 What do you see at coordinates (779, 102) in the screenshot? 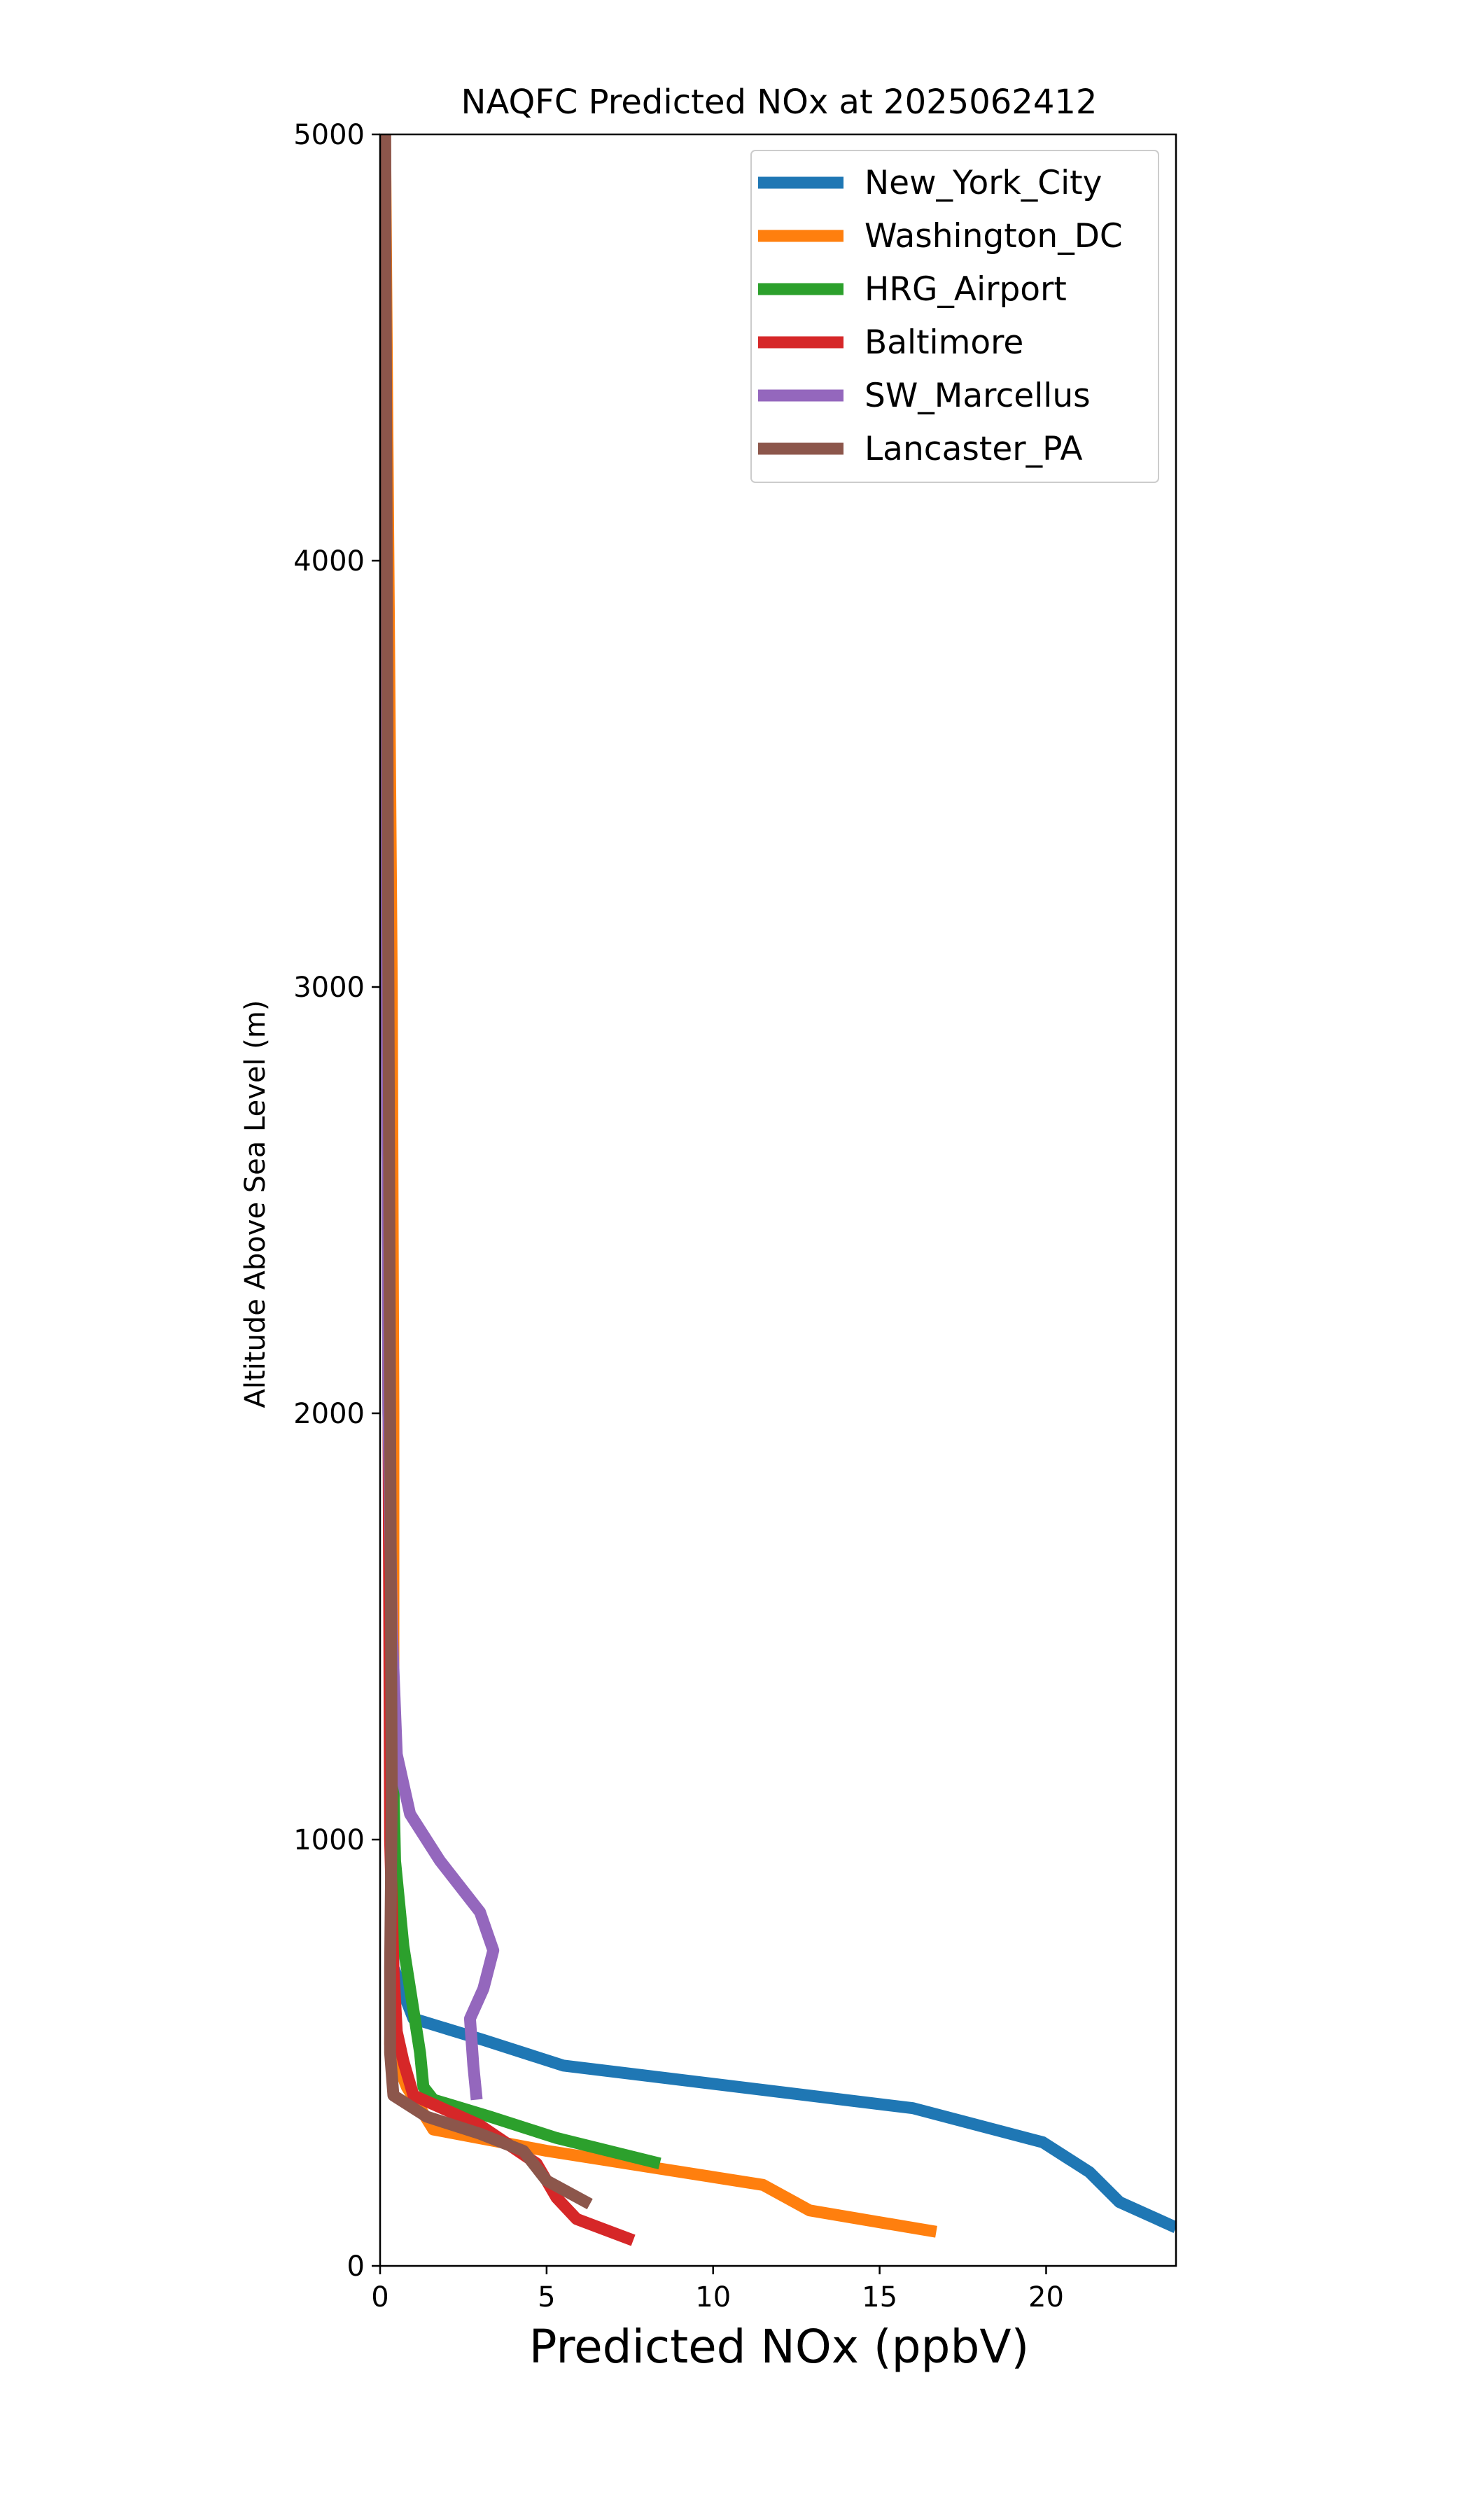
I see `chart-title: NAQFC Predicted NOx at 2025062412` at bounding box center [779, 102].